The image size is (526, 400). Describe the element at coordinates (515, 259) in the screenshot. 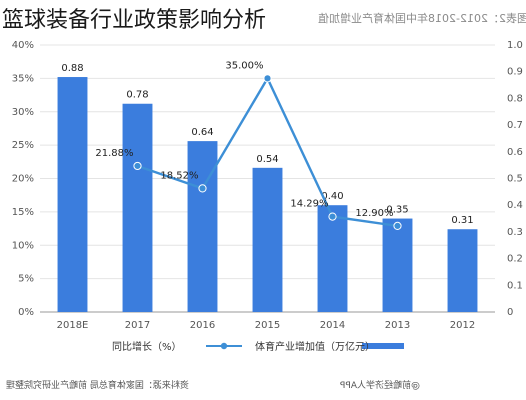

I see `right-axis-tick: 0.2` at that location.